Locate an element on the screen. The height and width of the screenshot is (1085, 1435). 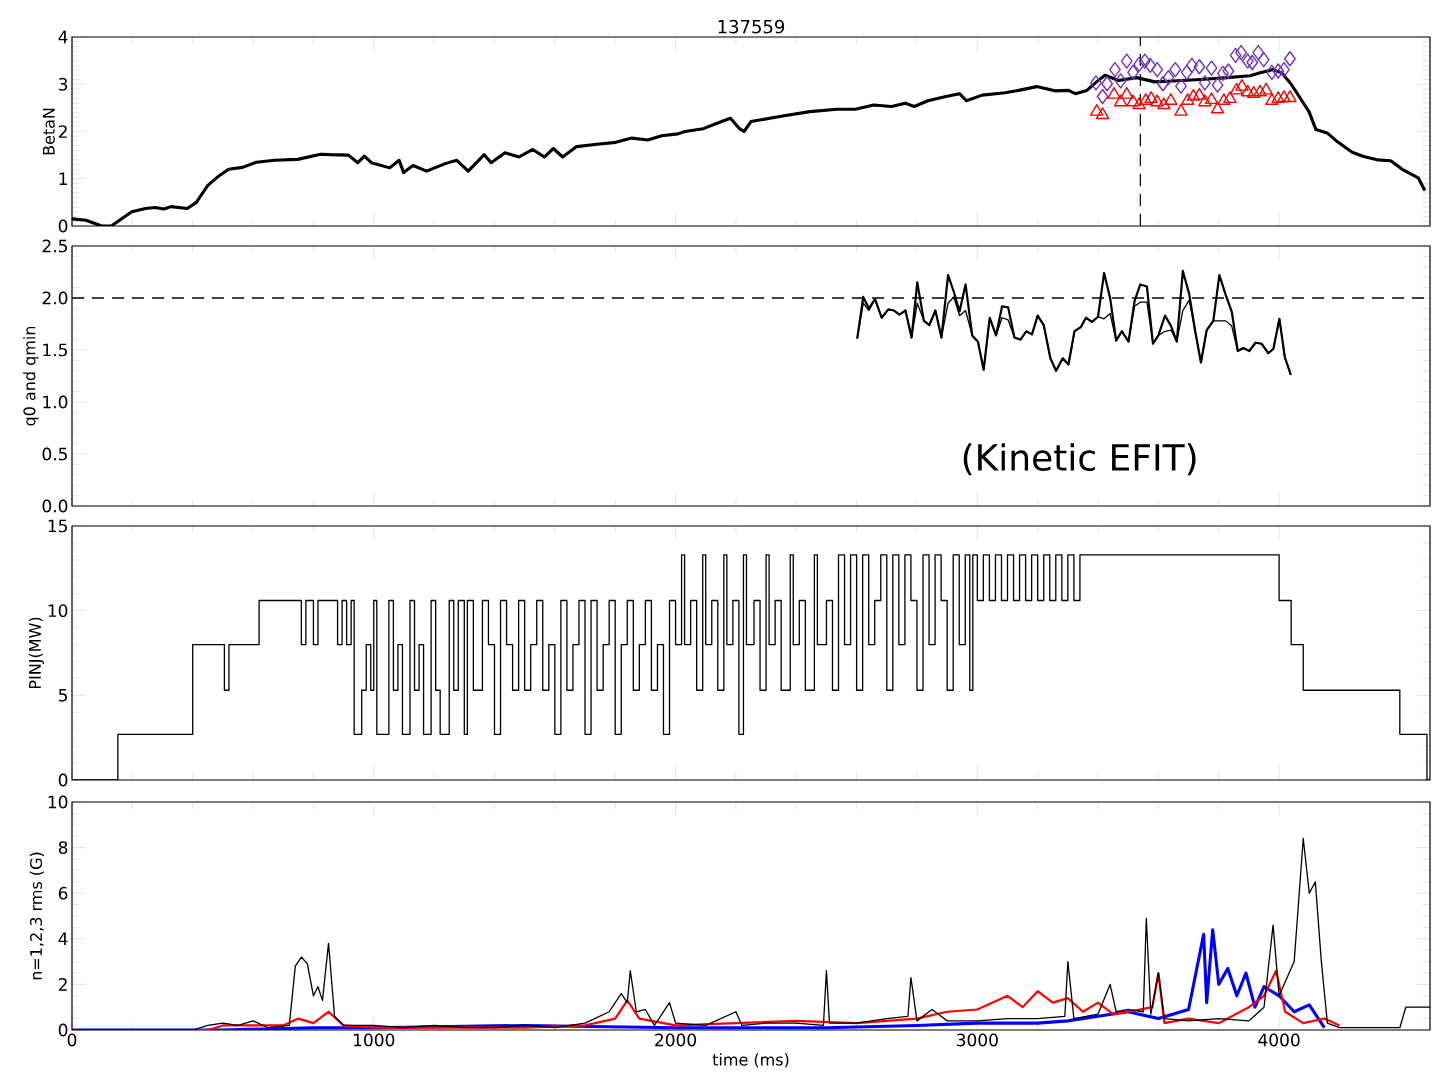
y-axis-title: BetaN is located at coordinates (48, 131).